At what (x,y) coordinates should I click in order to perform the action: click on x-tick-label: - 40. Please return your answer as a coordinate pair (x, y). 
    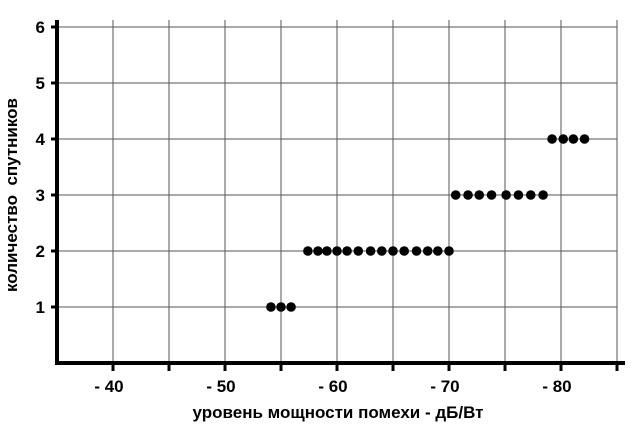
    Looking at the image, I should click on (108, 386).